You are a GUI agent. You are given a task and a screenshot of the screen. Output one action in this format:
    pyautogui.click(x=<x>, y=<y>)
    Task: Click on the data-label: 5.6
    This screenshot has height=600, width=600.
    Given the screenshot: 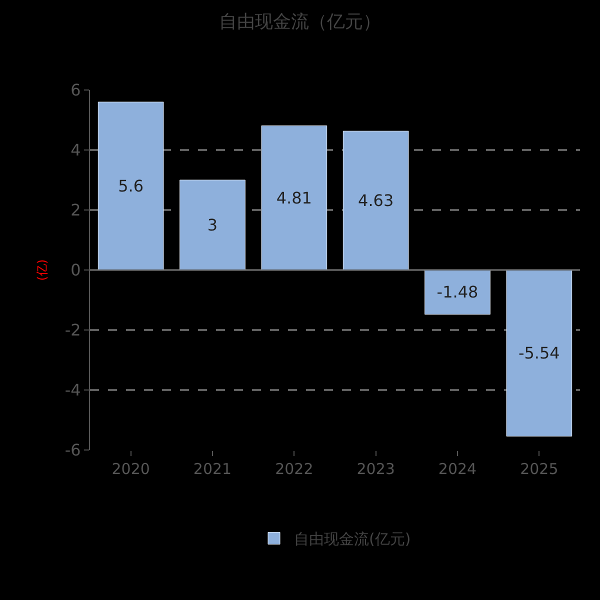 What is the action you would take?
    pyautogui.click(x=131, y=186)
    